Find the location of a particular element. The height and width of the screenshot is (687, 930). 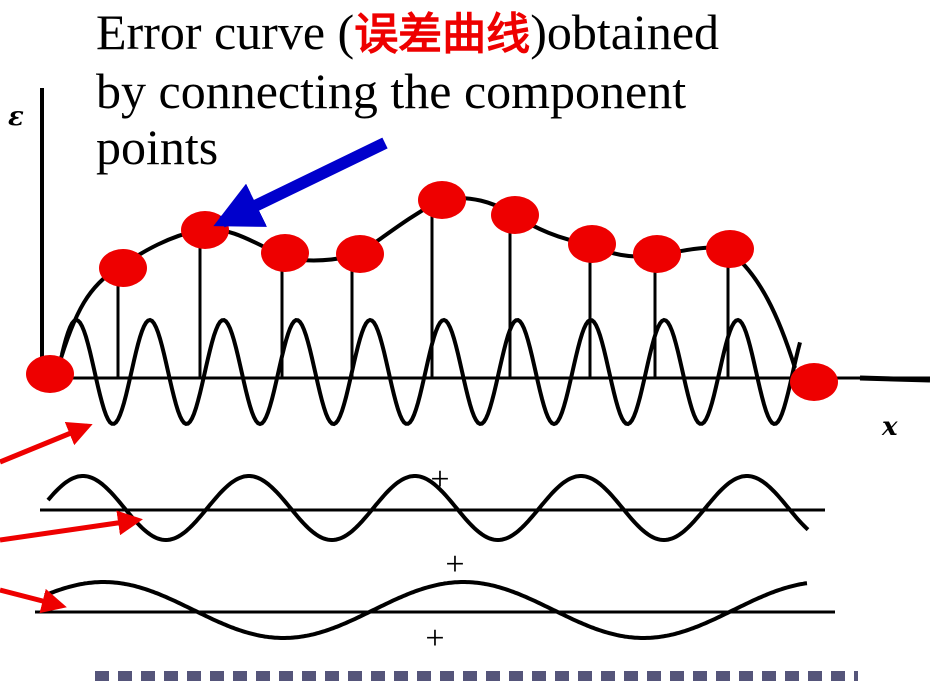

plus-sign-3: + is located at coordinates (435, 638).